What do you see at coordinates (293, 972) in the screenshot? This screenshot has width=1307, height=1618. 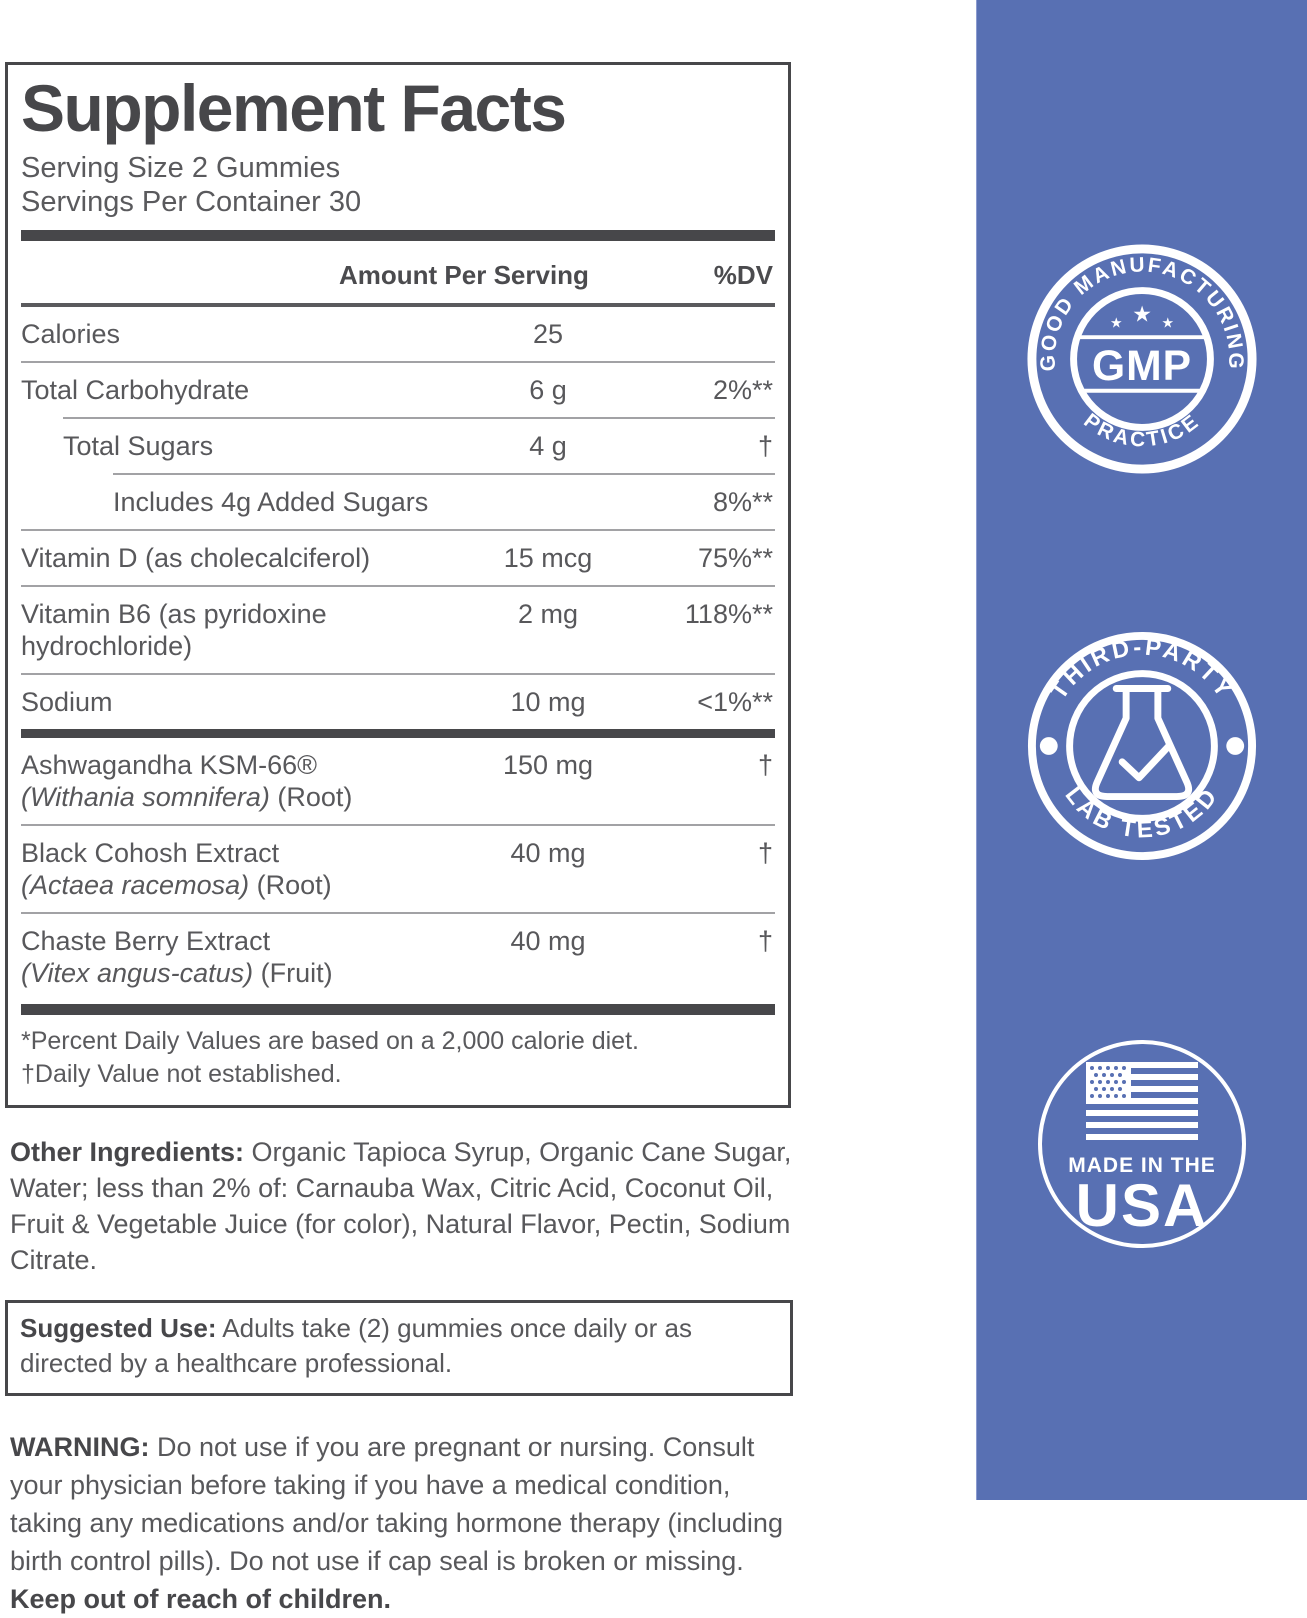 I see `ingredient-part: (Fruit)` at bounding box center [293, 972].